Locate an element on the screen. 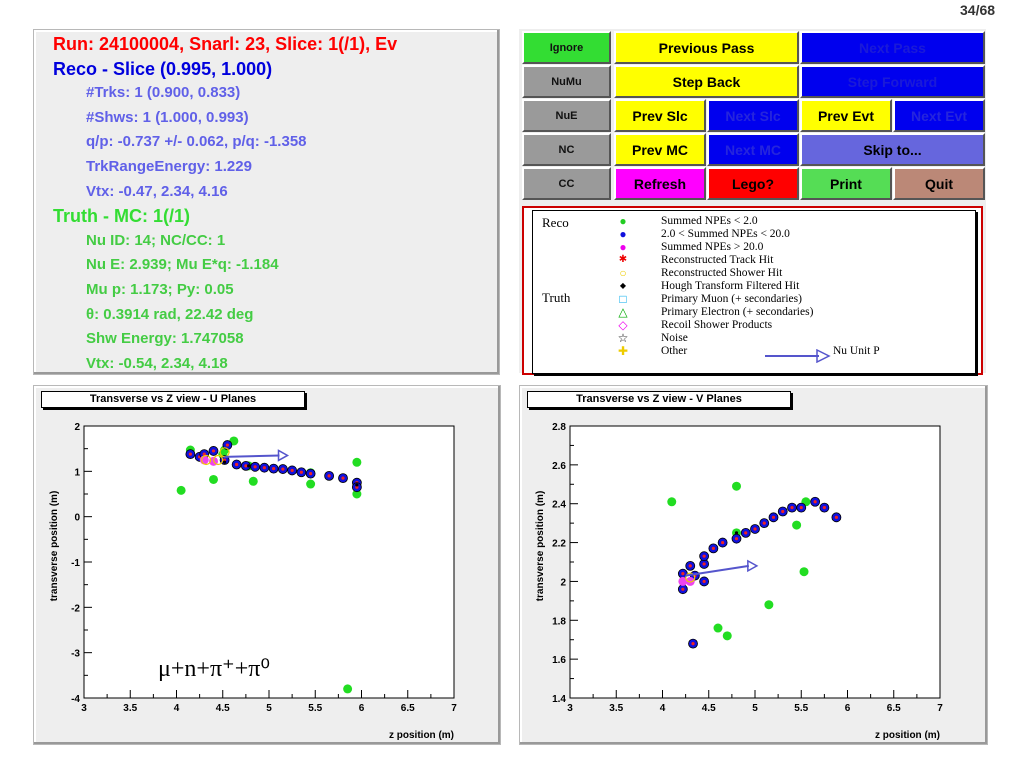 This screenshot has width=1024, height=768. step-forward-button: Step Forward is located at coordinates (892, 81).